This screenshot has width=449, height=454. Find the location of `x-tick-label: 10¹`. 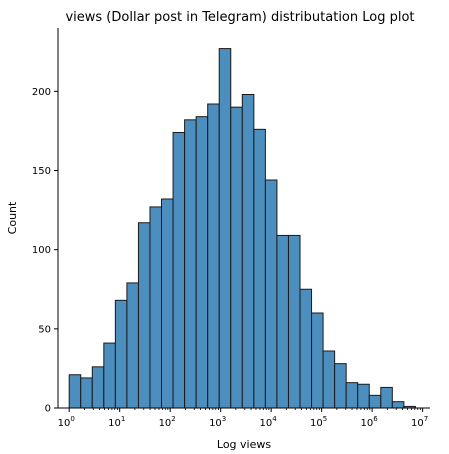

x-tick-label: 10¹ is located at coordinates (116, 422).